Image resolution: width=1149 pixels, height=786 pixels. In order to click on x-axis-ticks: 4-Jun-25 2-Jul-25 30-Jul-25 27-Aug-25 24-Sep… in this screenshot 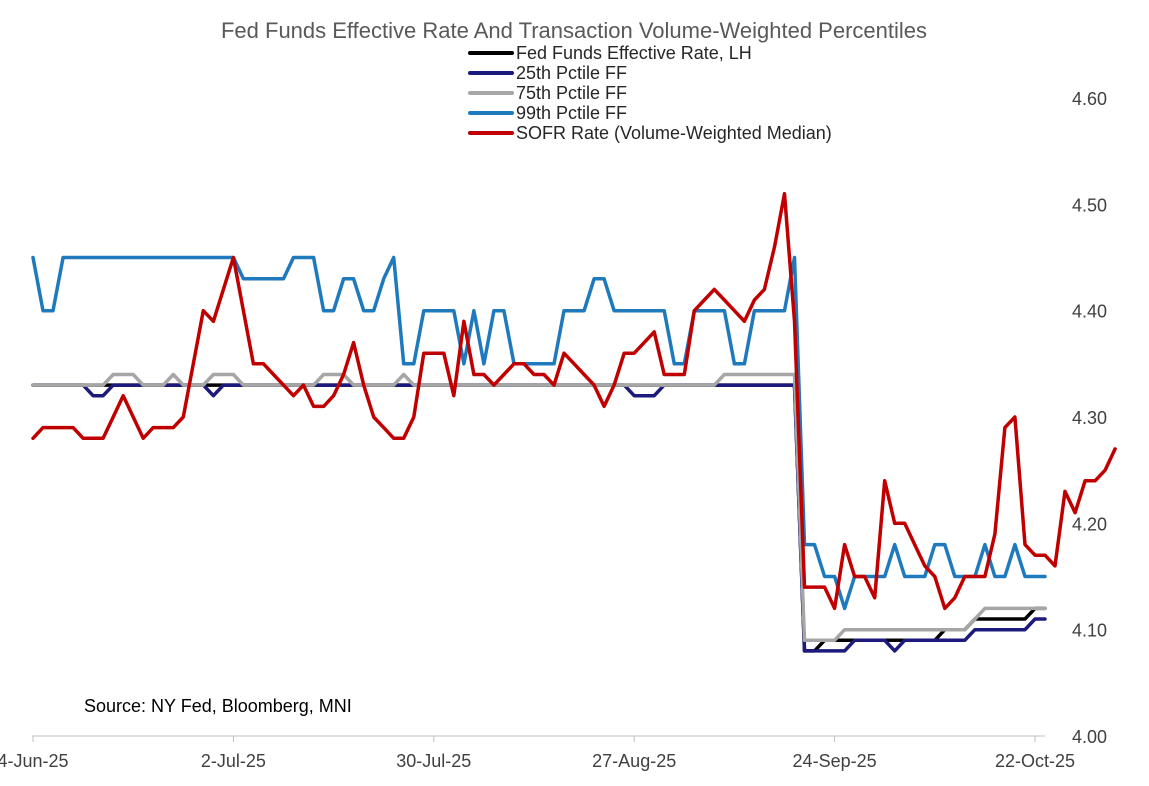, I will do `click(537, 753)`.